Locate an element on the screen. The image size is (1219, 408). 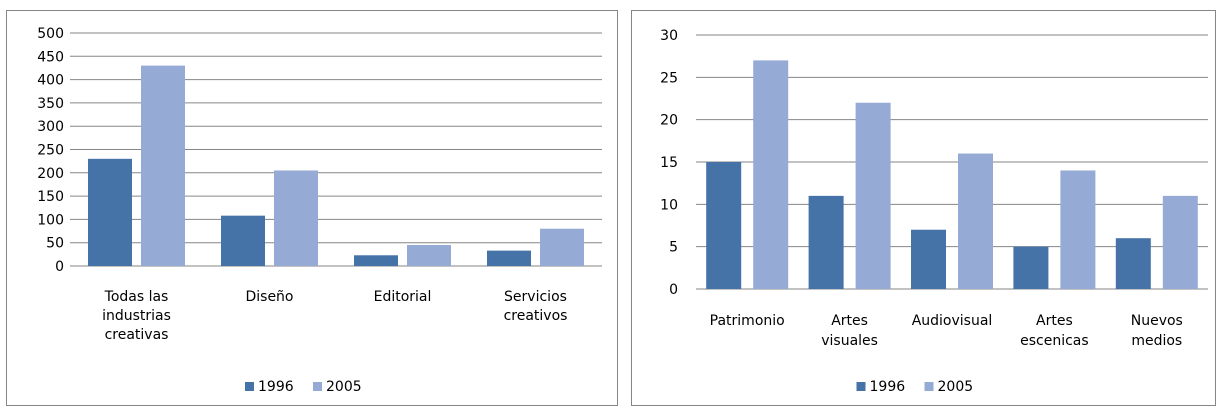
y-tick-label: 400 is located at coordinates (50, 81).